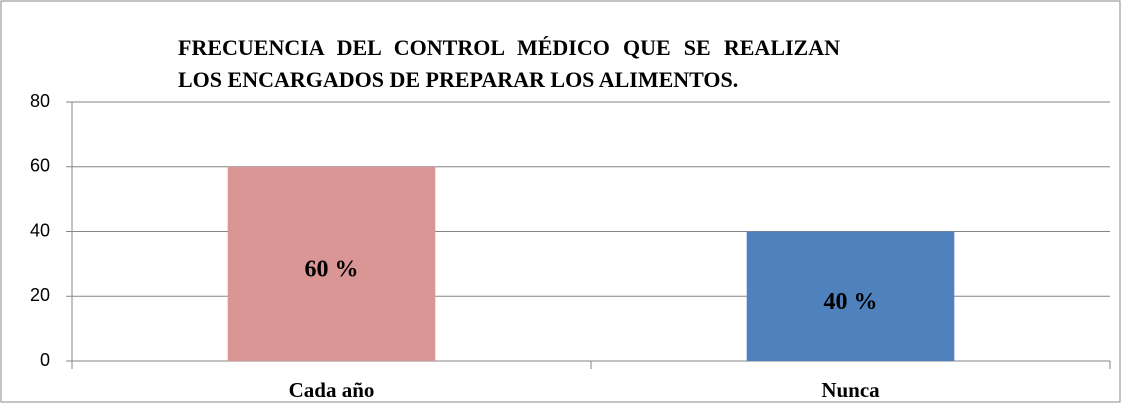 The width and height of the screenshot is (1122, 404). Describe the element at coordinates (45, 360) in the screenshot. I see `y-tick-label: 0` at that location.